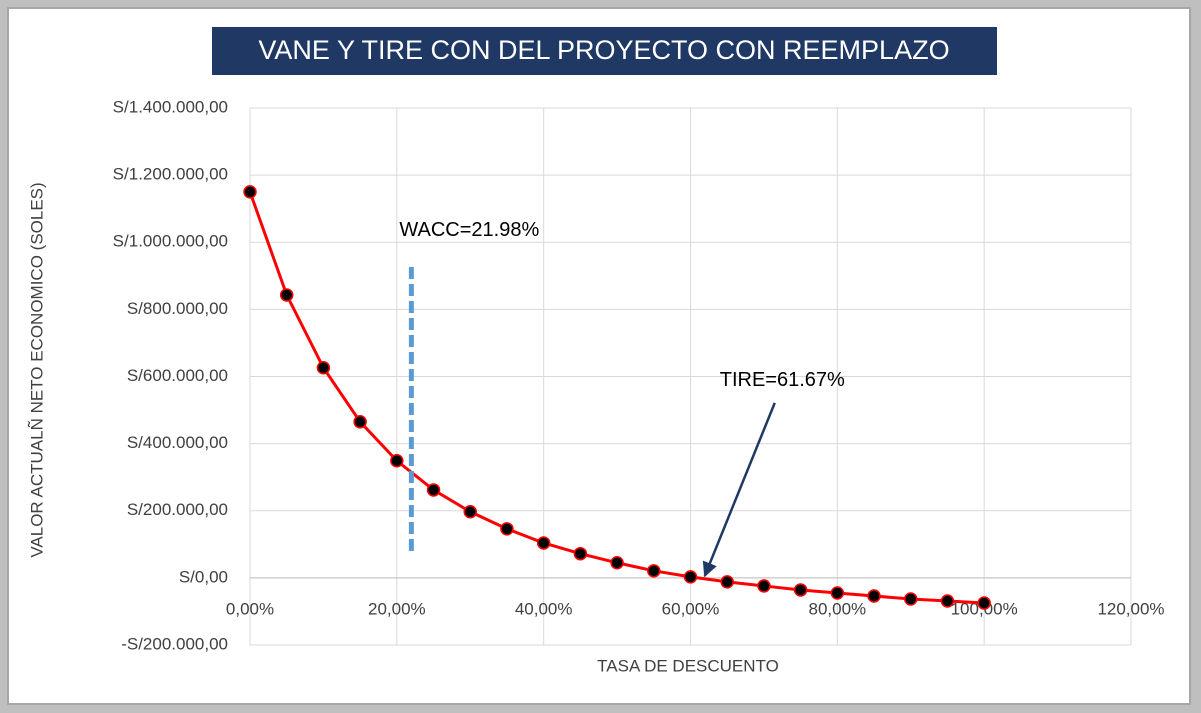  I want to click on y-tick-label: S/800.000,00, so click(177, 308).